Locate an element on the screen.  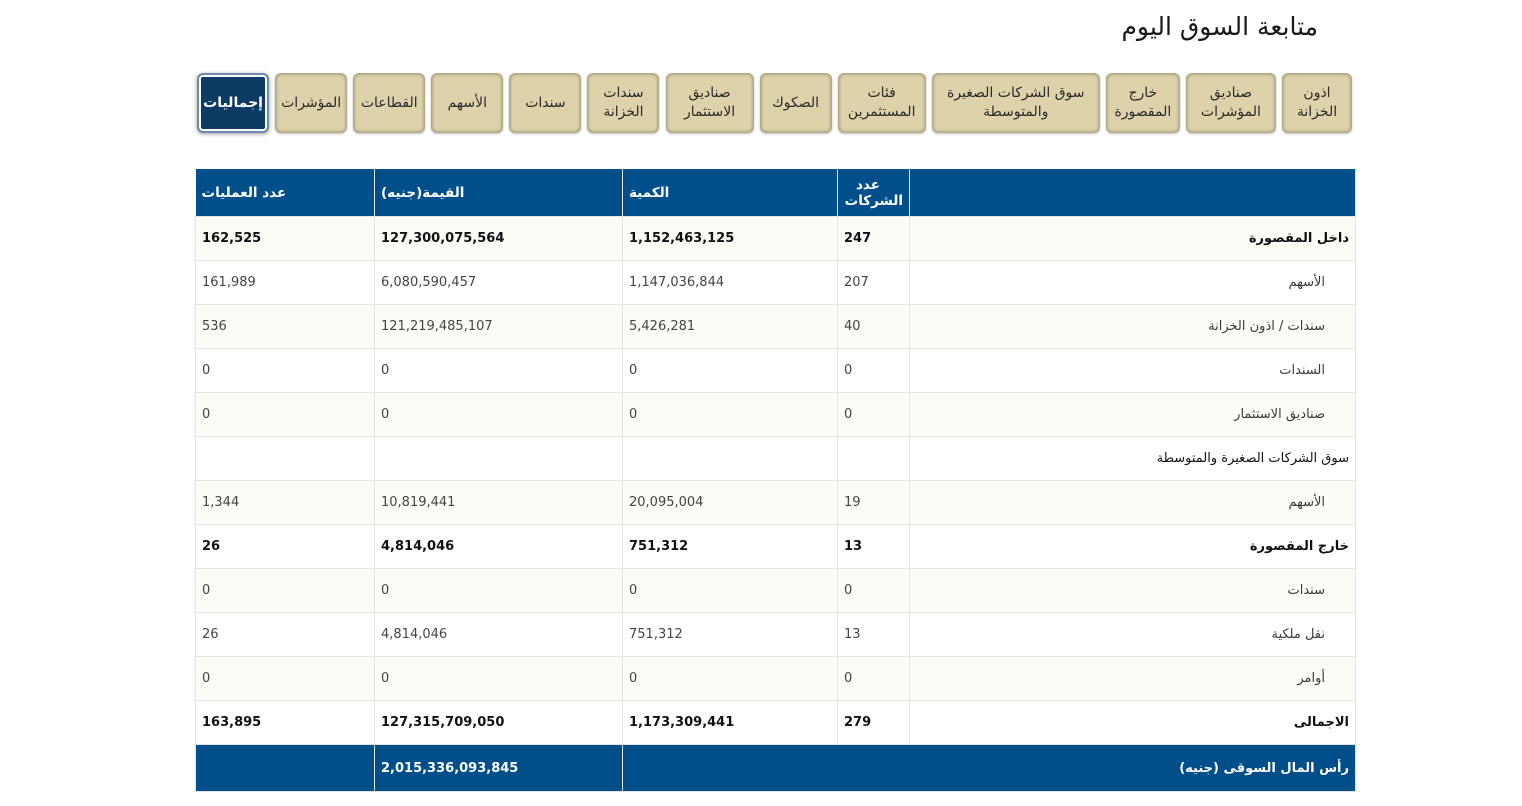
cell-value: 6,080,590,457 is located at coordinates (498, 282).